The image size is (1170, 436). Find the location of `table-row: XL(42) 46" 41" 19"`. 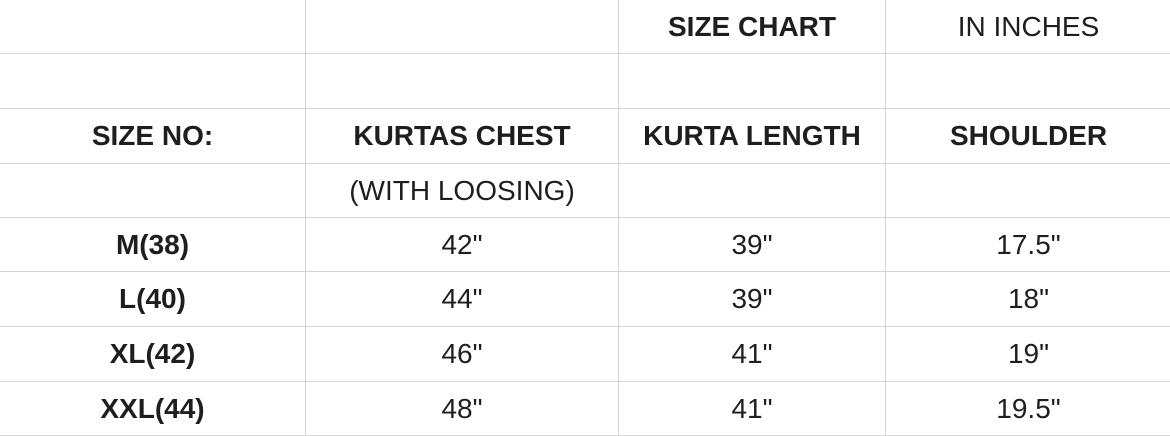

table-row: XL(42) 46" 41" 19" is located at coordinates (585, 354).